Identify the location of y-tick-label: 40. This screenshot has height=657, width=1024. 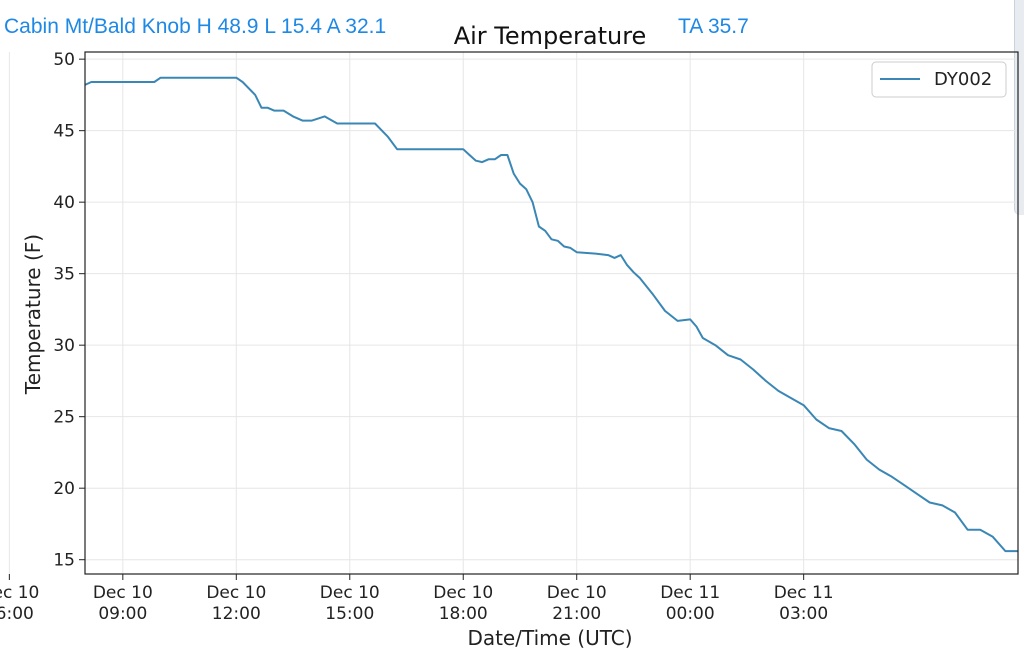
(64, 203).